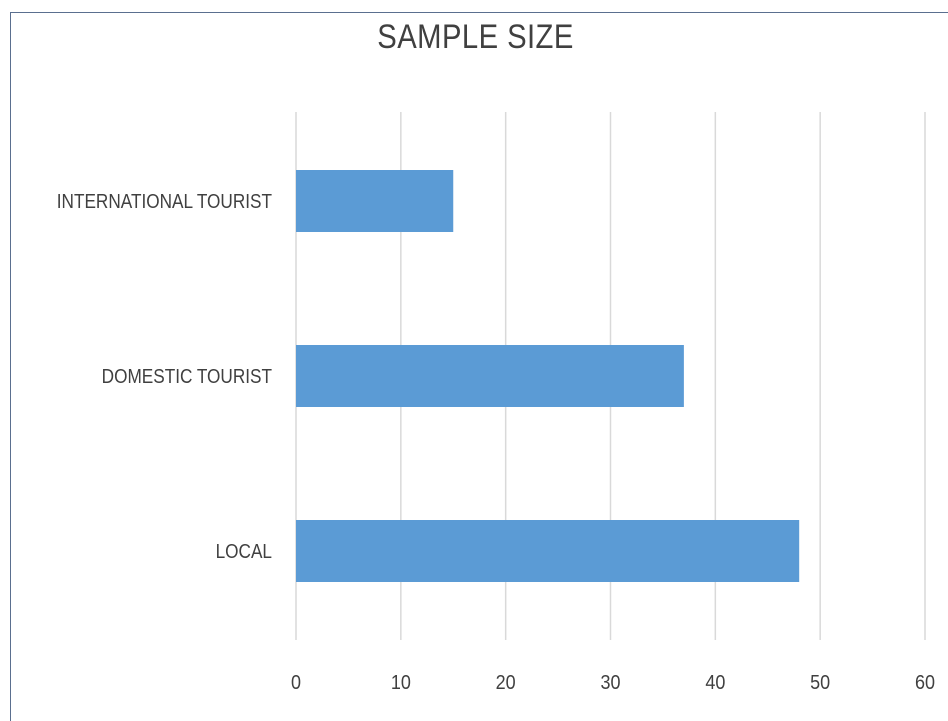  I want to click on chart-title: SAMPLE SIZE, so click(475, 37).